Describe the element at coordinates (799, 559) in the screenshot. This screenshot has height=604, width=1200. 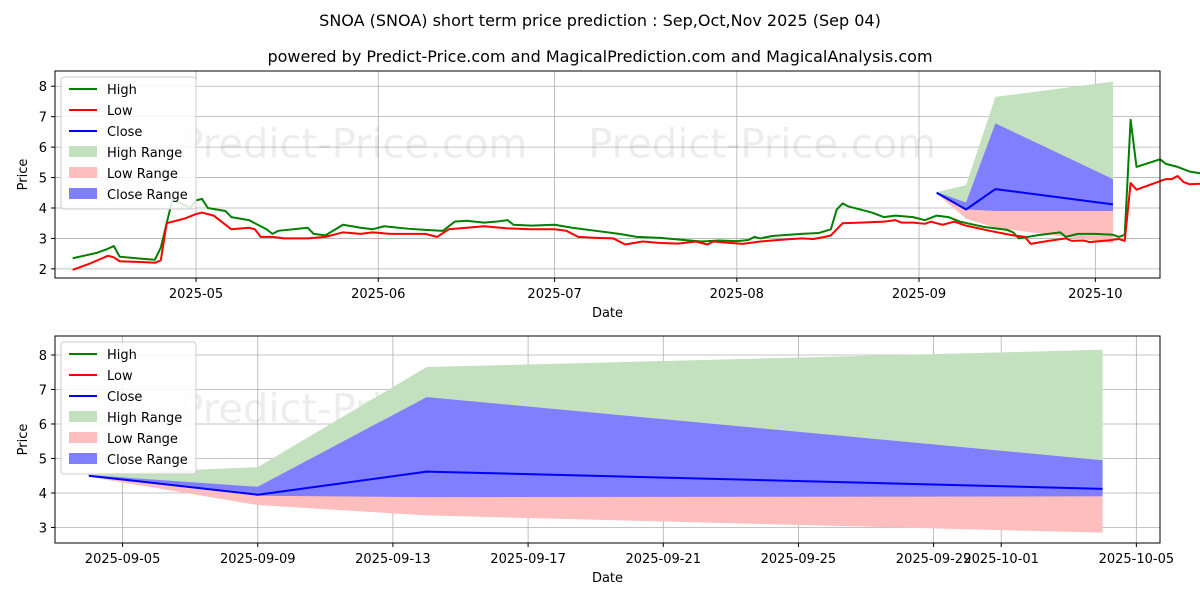
I see `x-tick-label: 2025-09-25` at that location.